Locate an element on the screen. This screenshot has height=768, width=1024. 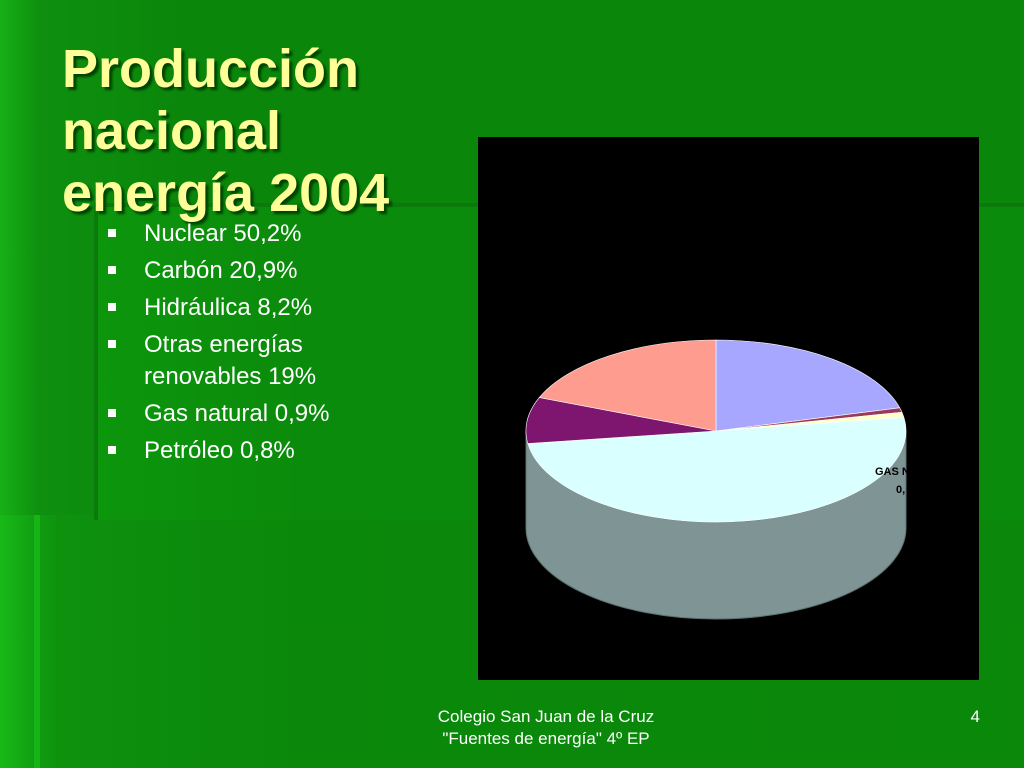
bullet-text: Hidráulica 8,2% is located at coordinates (228, 307).